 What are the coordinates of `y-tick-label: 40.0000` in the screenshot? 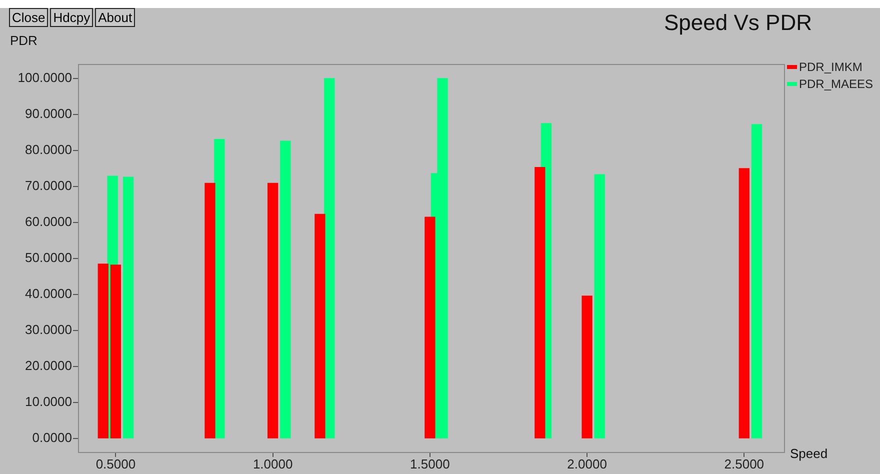 It's located at (48, 294).